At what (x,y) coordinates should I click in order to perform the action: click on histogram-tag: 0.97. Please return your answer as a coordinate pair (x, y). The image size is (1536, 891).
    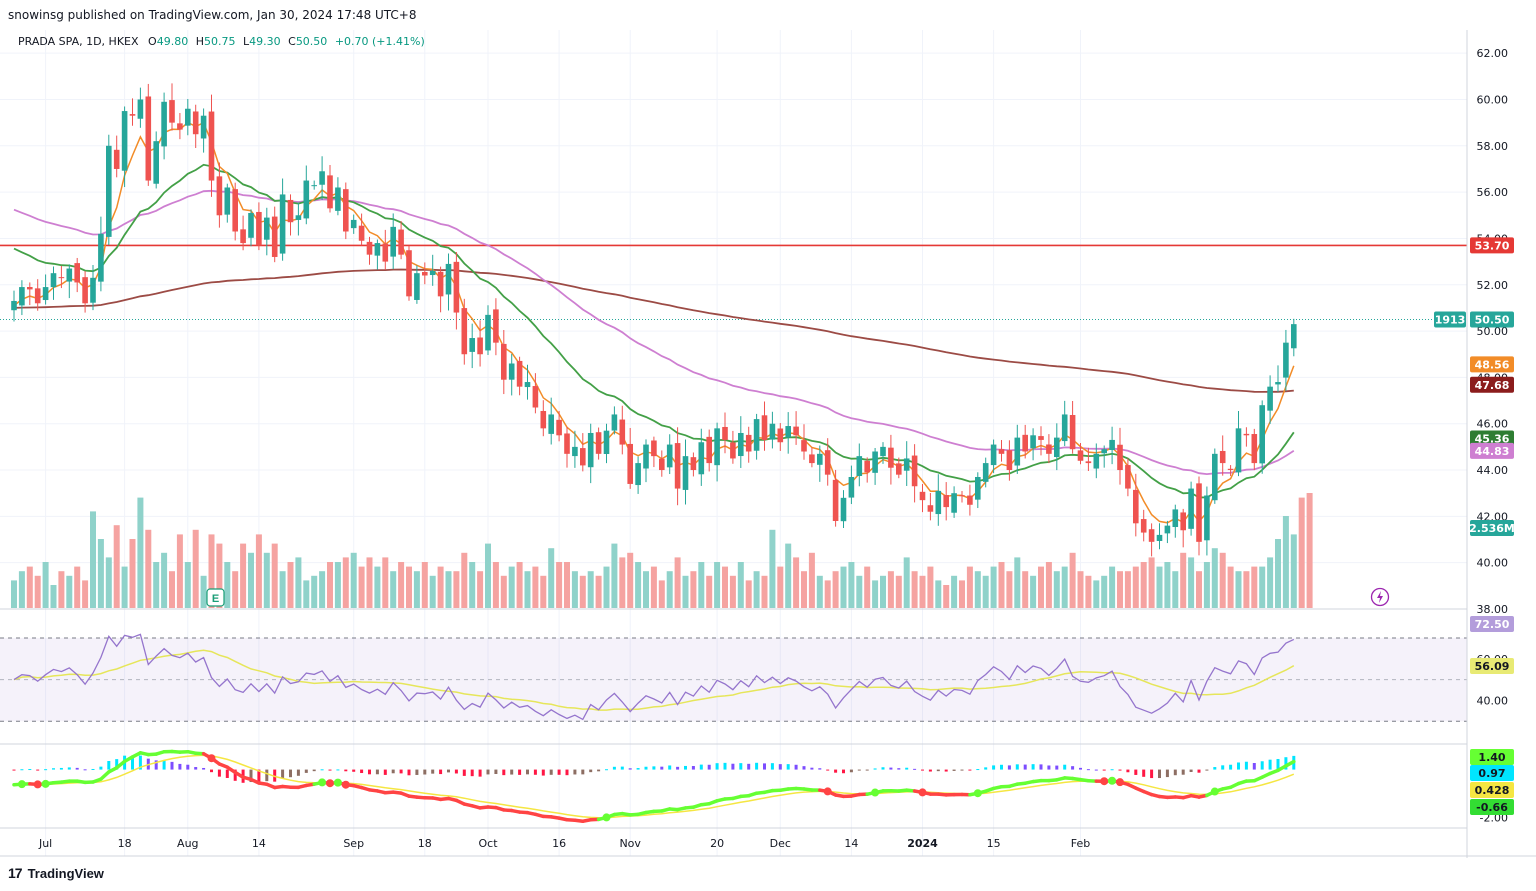
    Looking at the image, I should click on (1492, 773).